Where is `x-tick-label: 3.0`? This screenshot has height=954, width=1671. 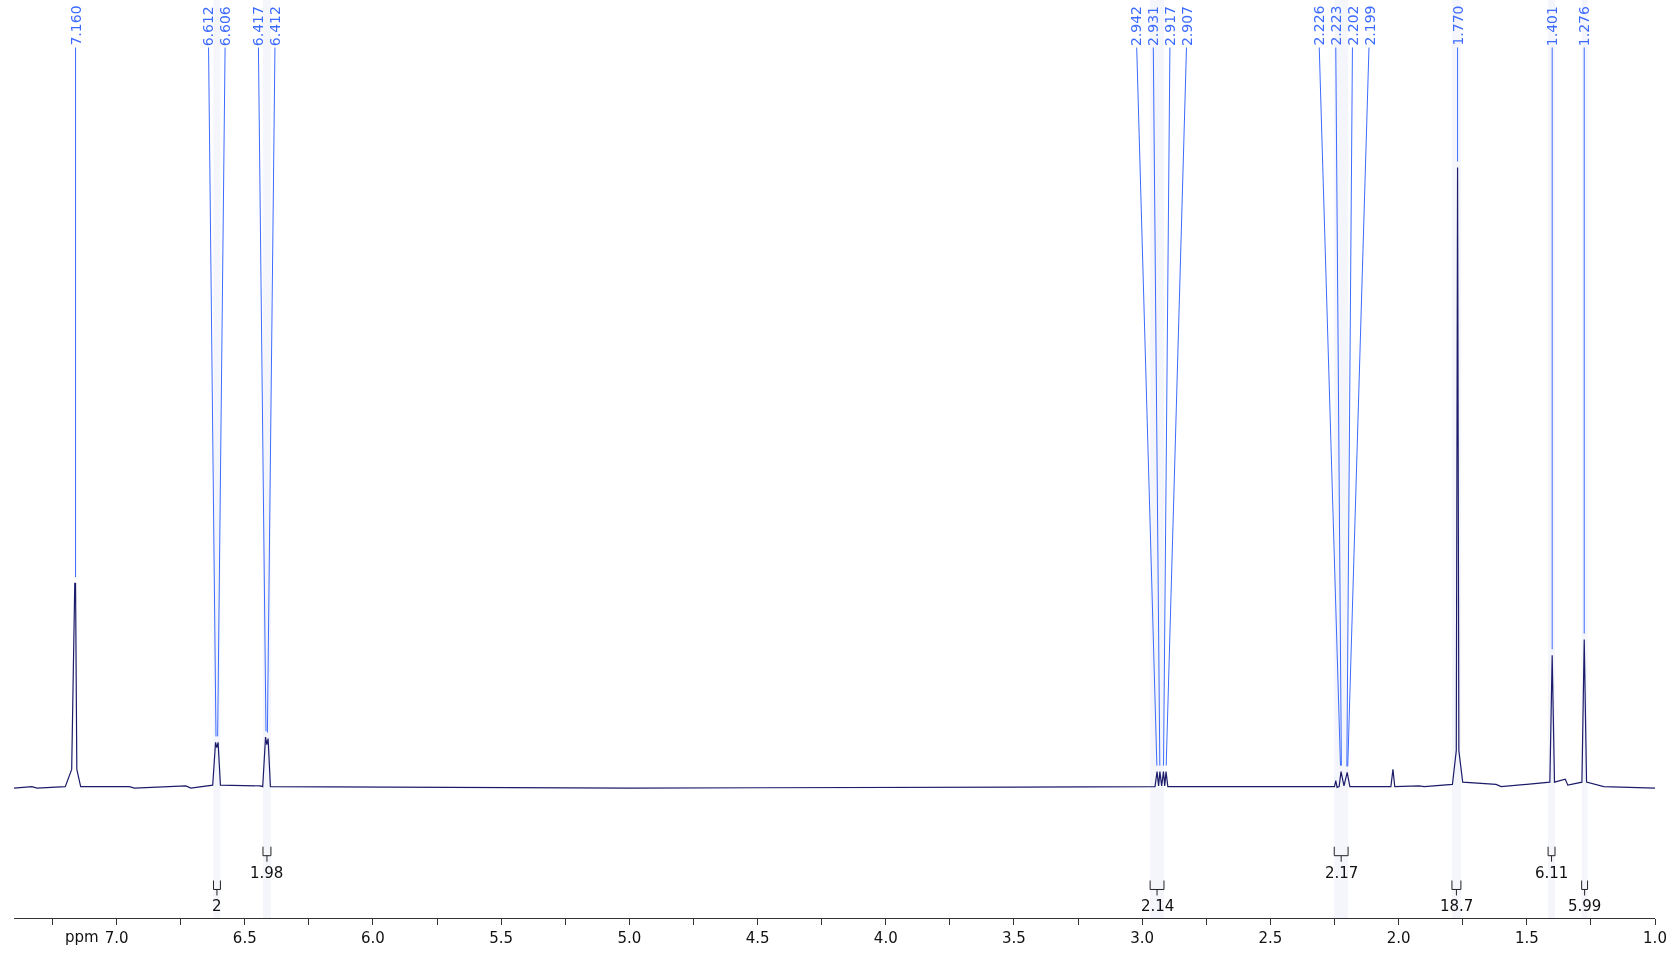 x-tick-label: 3.0 is located at coordinates (1142, 938).